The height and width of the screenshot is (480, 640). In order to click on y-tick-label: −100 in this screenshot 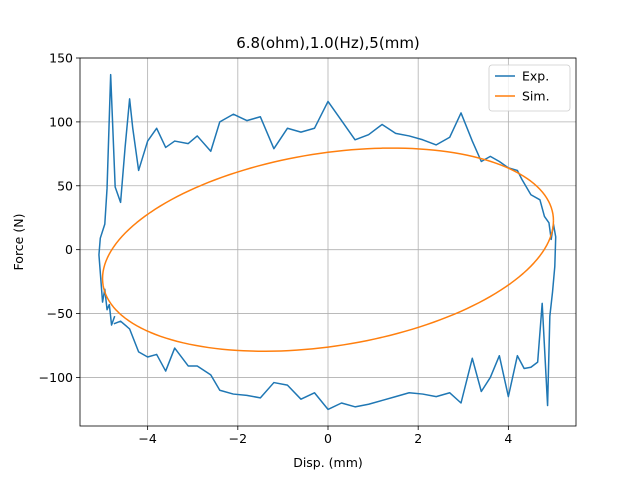, I will do `click(56, 377)`.